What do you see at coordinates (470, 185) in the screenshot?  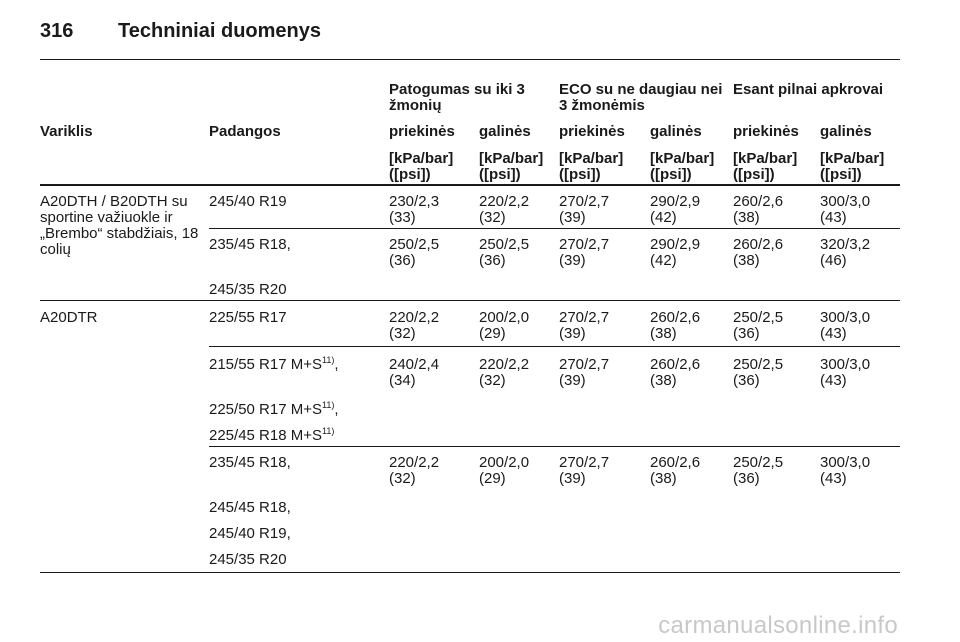 I see `table-header-rule` at bounding box center [470, 185].